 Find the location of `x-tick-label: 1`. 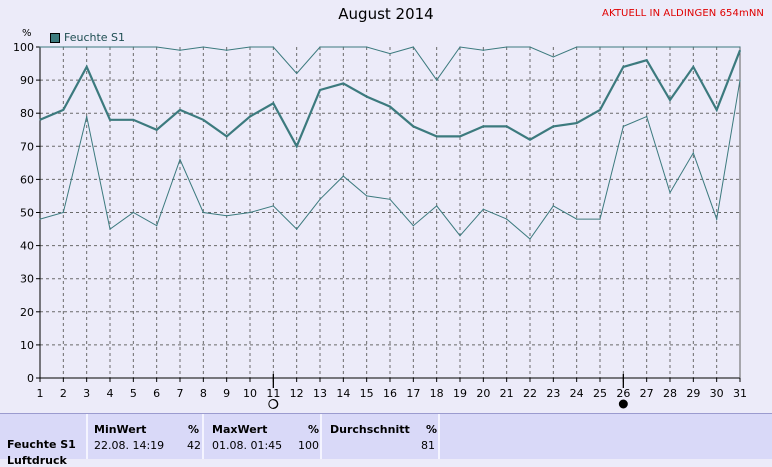

x-tick-label: 1 is located at coordinates (40, 393).